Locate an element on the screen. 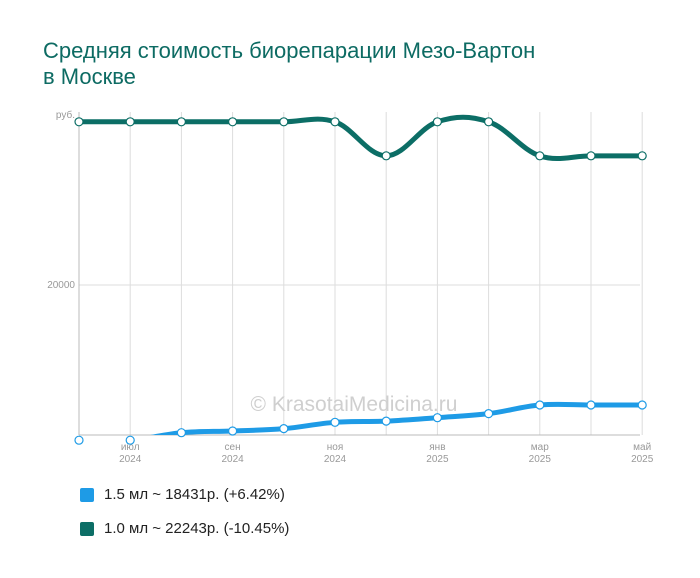 The height and width of the screenshot is (578, 700). x-tick-label-month: июл is located at coordinates (130, 447).